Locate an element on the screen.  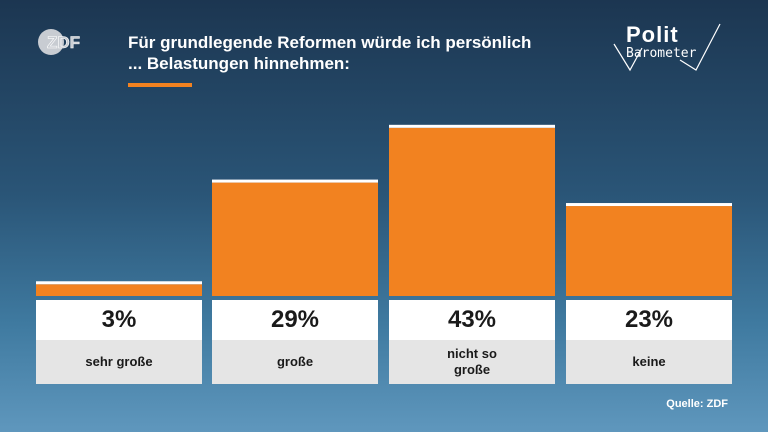
brand-sub-text: Barometer is located at coordinates (661, 53).